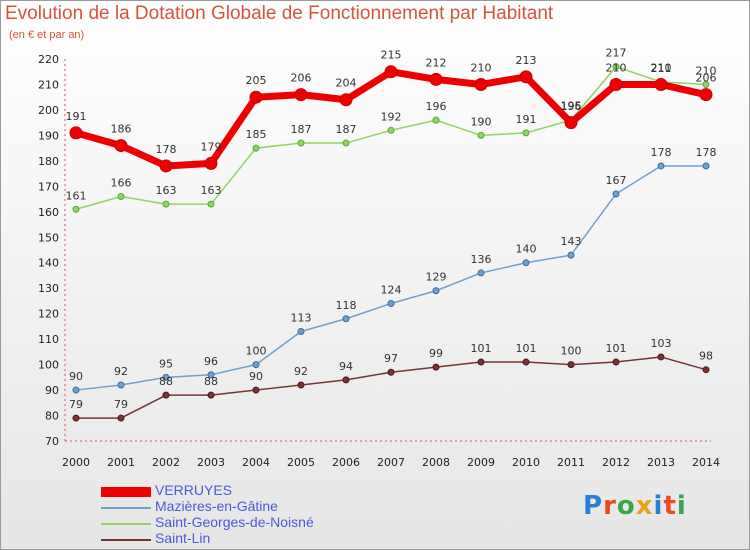 The height and width of the screenshot is (550, 750). What do you see at coordinates (661, 462) in the screenshot?
I see `x-tick-label: 2013` at bounding box center [661, 462].